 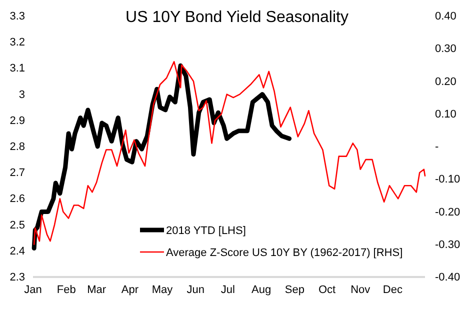 I want to click on x-tick-label: May, so click(x=163, y=290).